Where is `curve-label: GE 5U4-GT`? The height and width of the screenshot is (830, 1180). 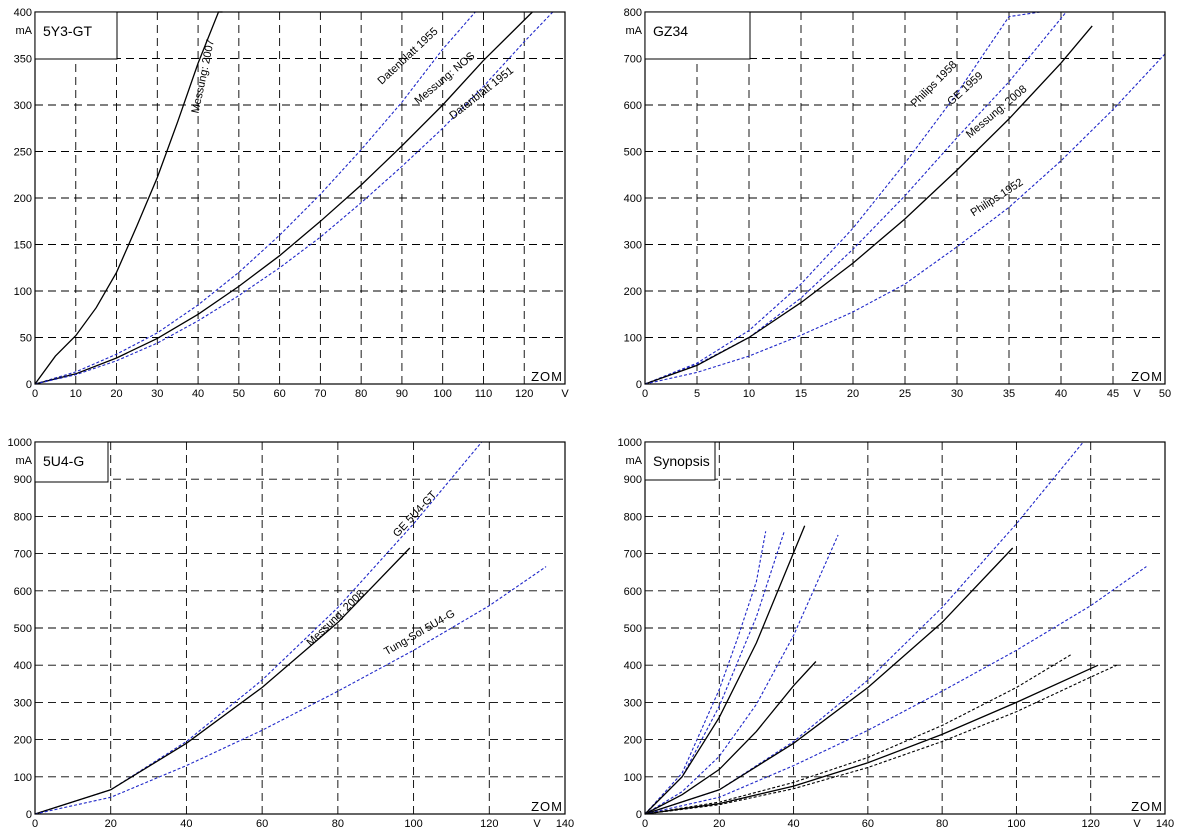 curve-label: GE 5U4-GT is located at coordinates (415, 514).